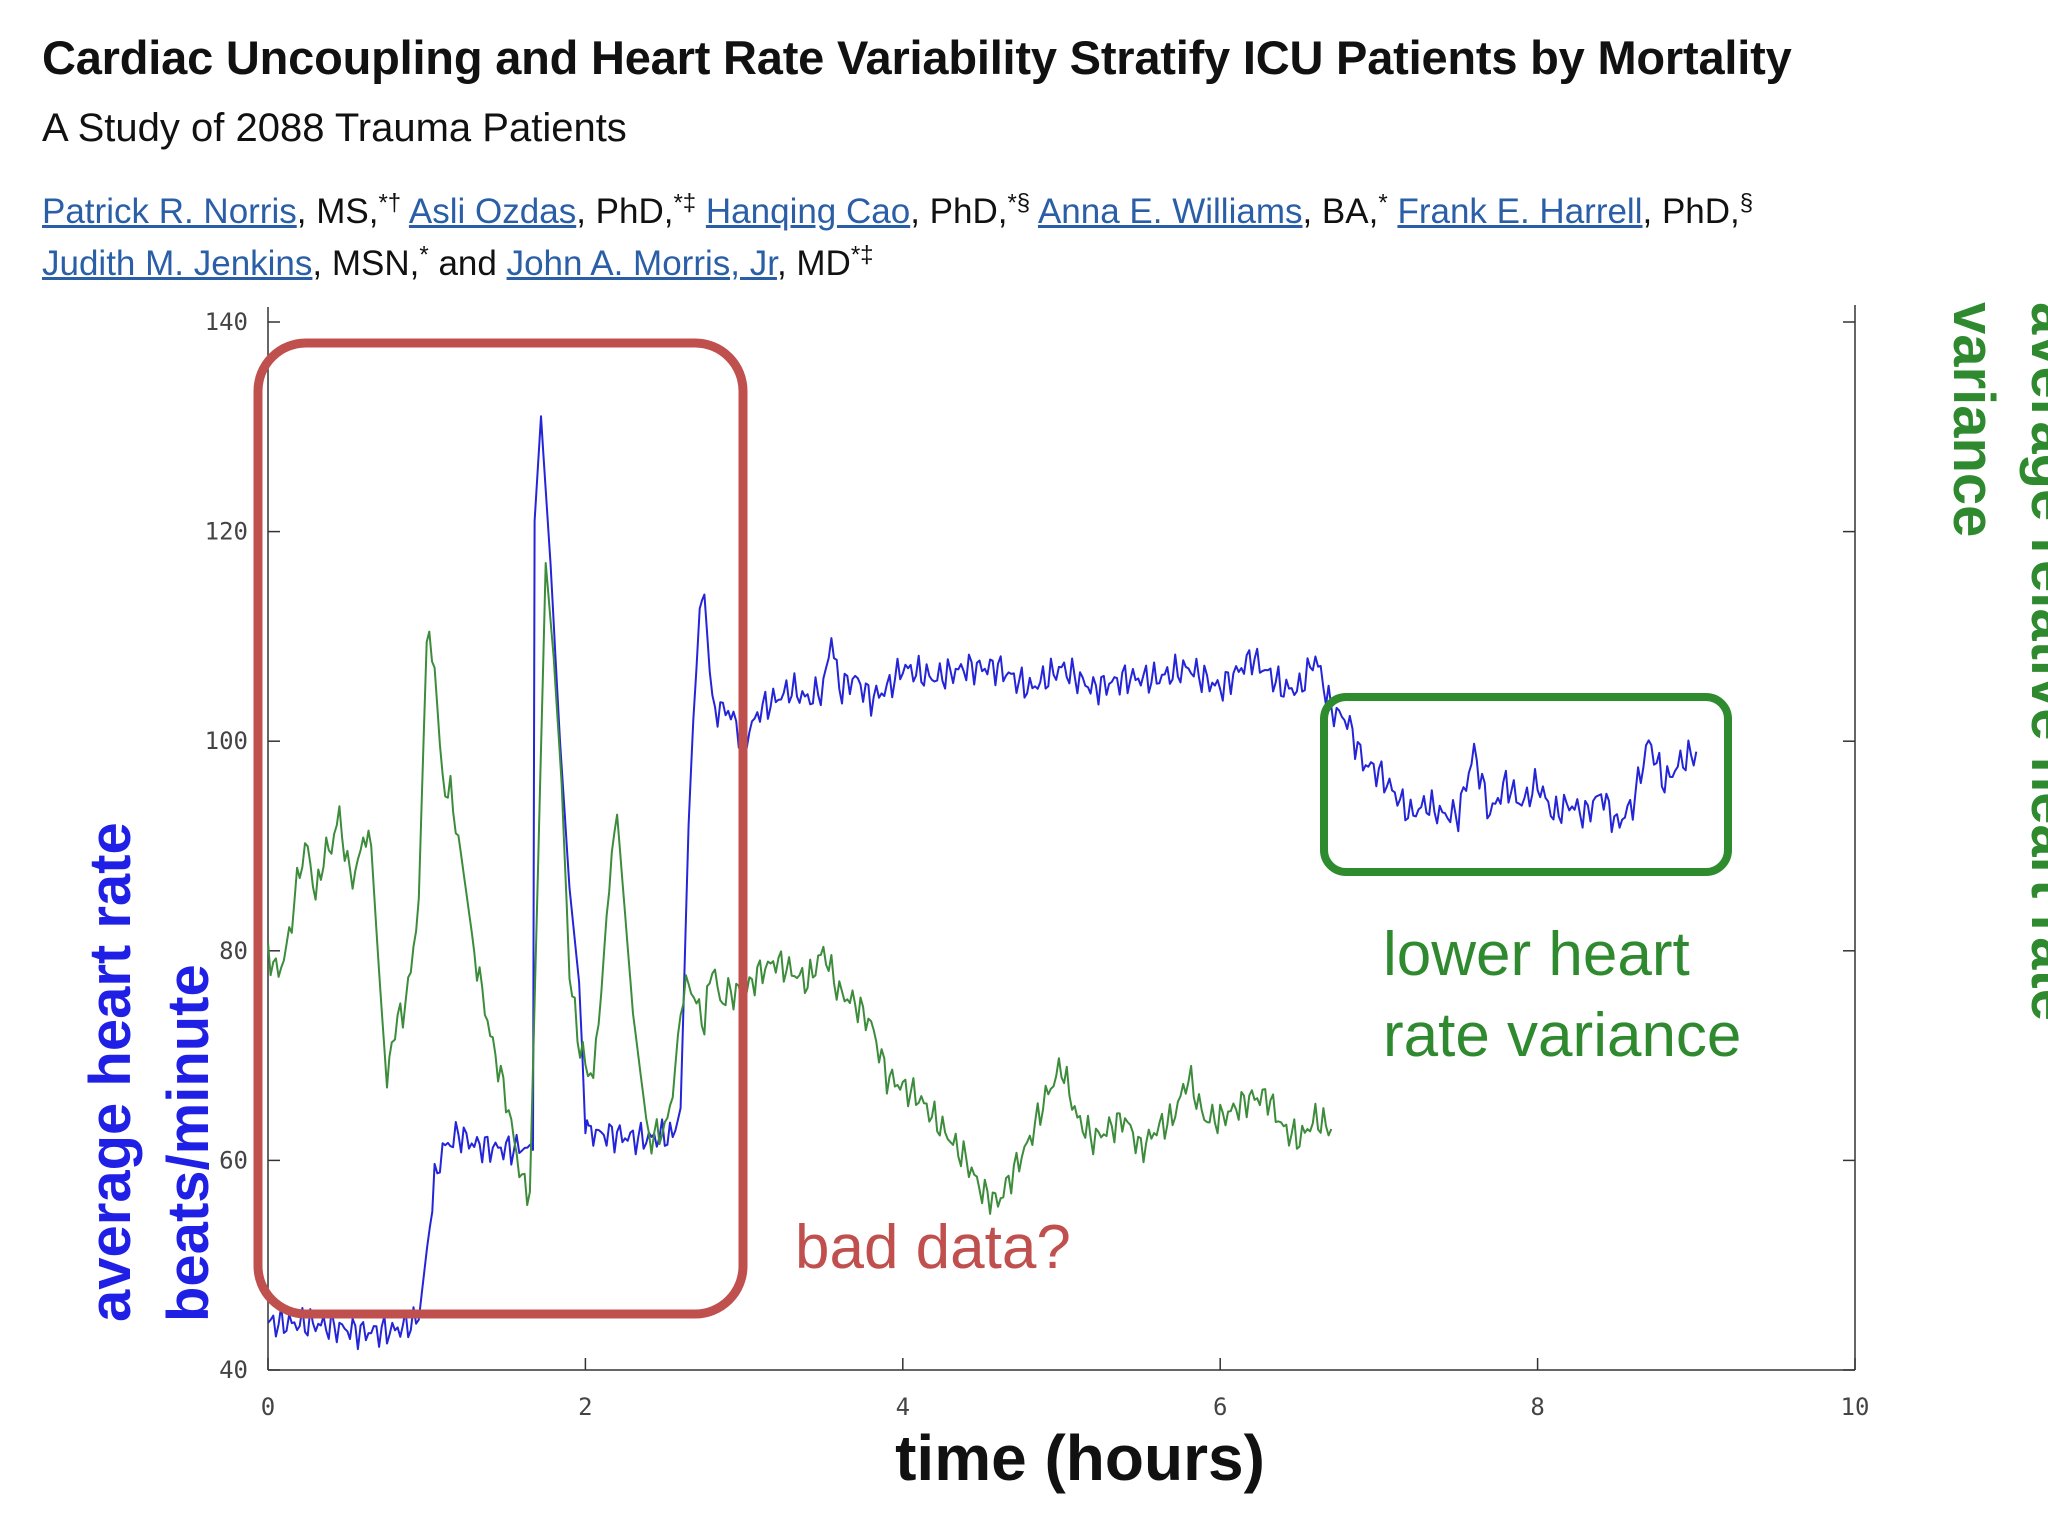  I want to click on author-entry: Judith M. Jenkins, MSN,*, so click(240, 262).